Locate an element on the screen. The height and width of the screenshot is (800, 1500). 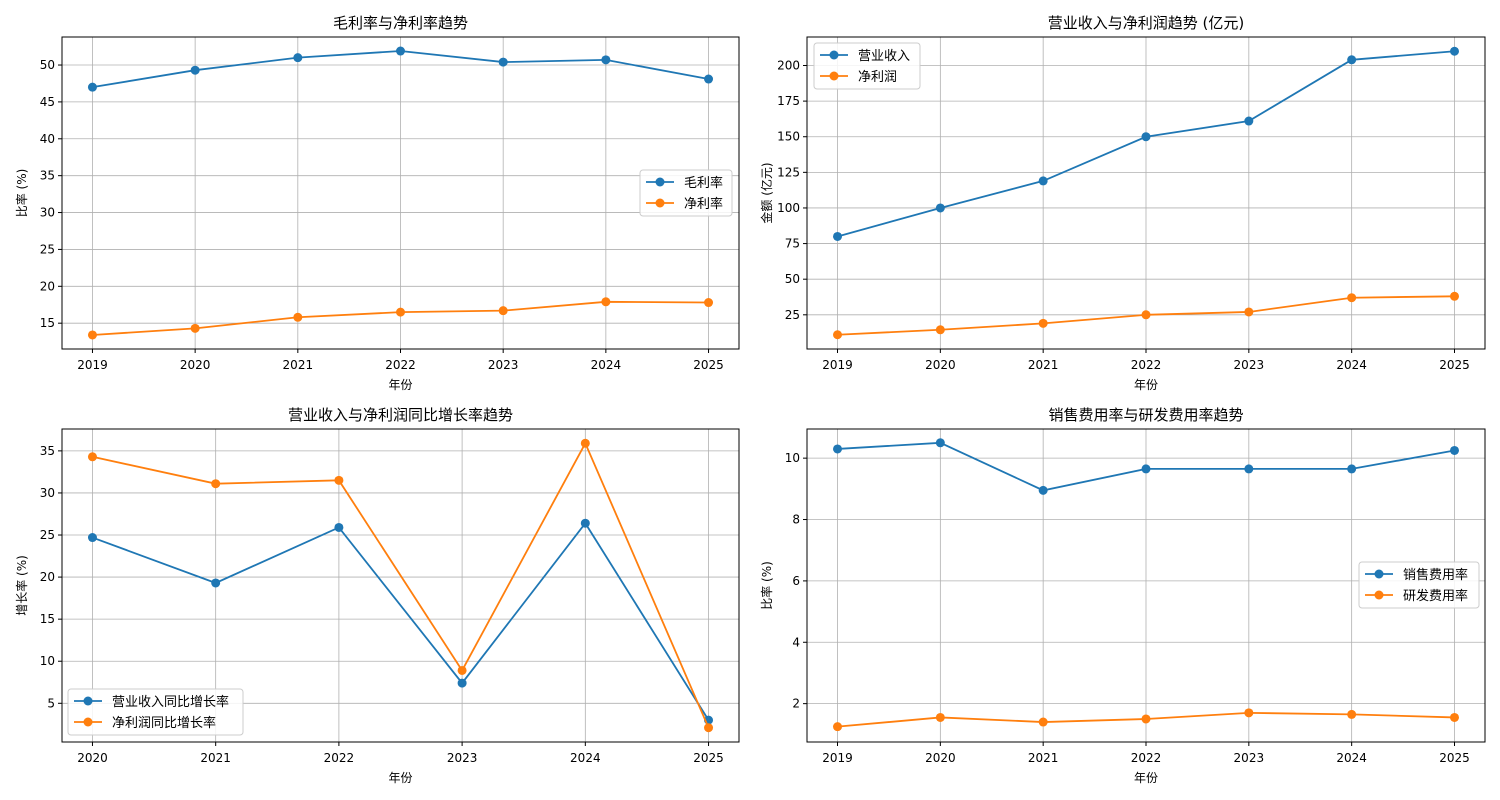
y-tick-label: 5 is located at coordinates (51, 703).